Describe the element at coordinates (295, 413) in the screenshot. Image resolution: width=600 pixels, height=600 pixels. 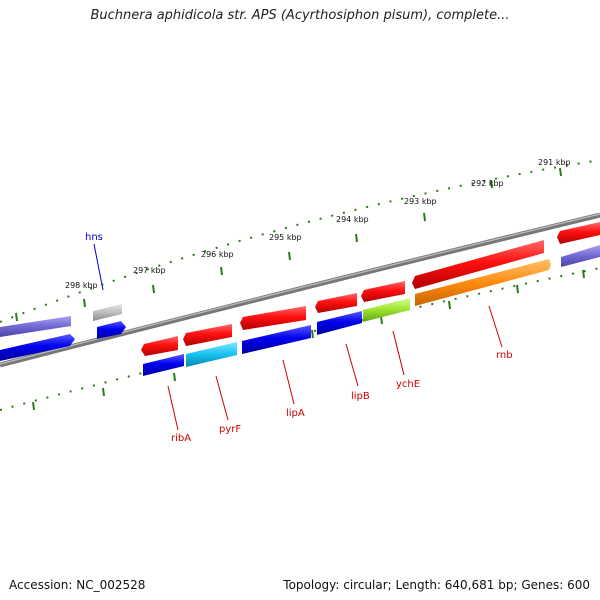
I see `gene-label-lipA: lipA` at that location.